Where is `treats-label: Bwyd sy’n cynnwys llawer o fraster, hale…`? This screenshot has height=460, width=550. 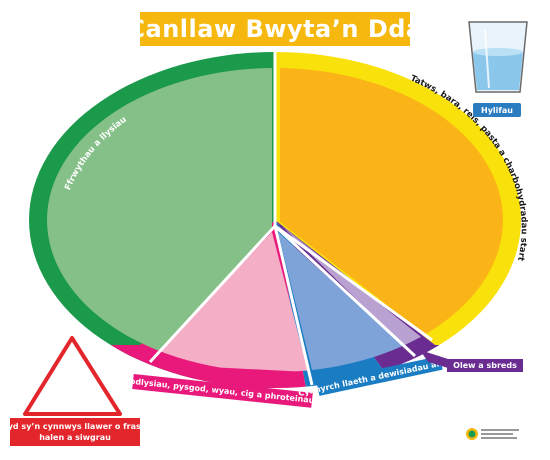
treats-label: Bwyd sy’n cynnwys llawer o fraster, hale… is located at coordinates (78, 432).